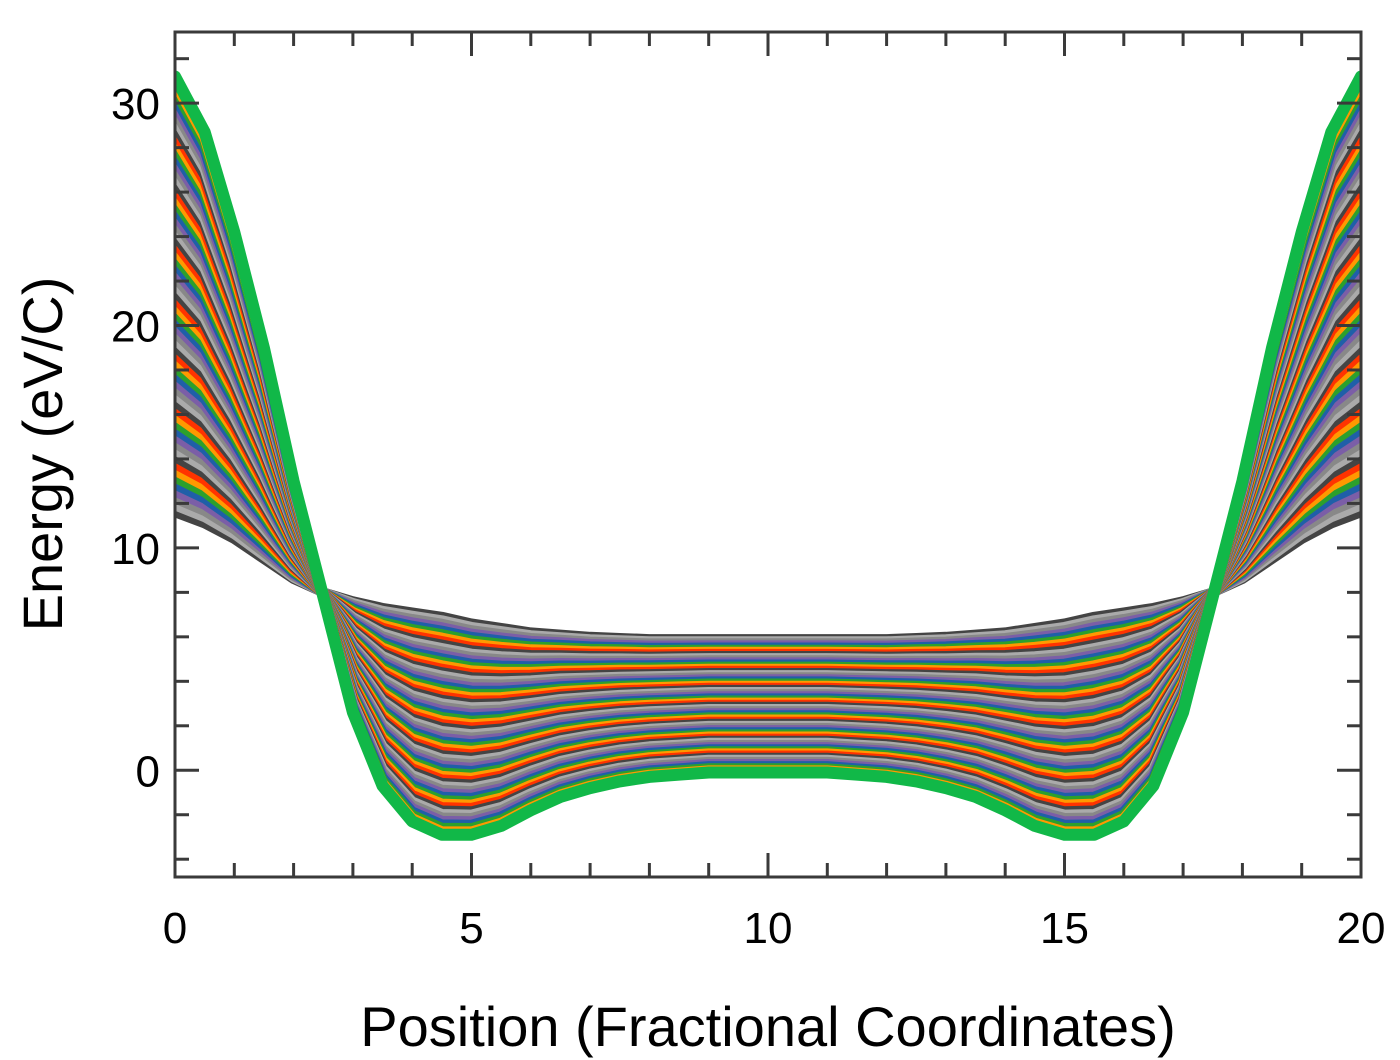 This screenshot has height=1060, width=1400. What do you see at coordinates (767, 1026) in the screenshot?
I see `x-axis-title: Position (Fractional Coordinates)` at bounding box center [767, 1026].